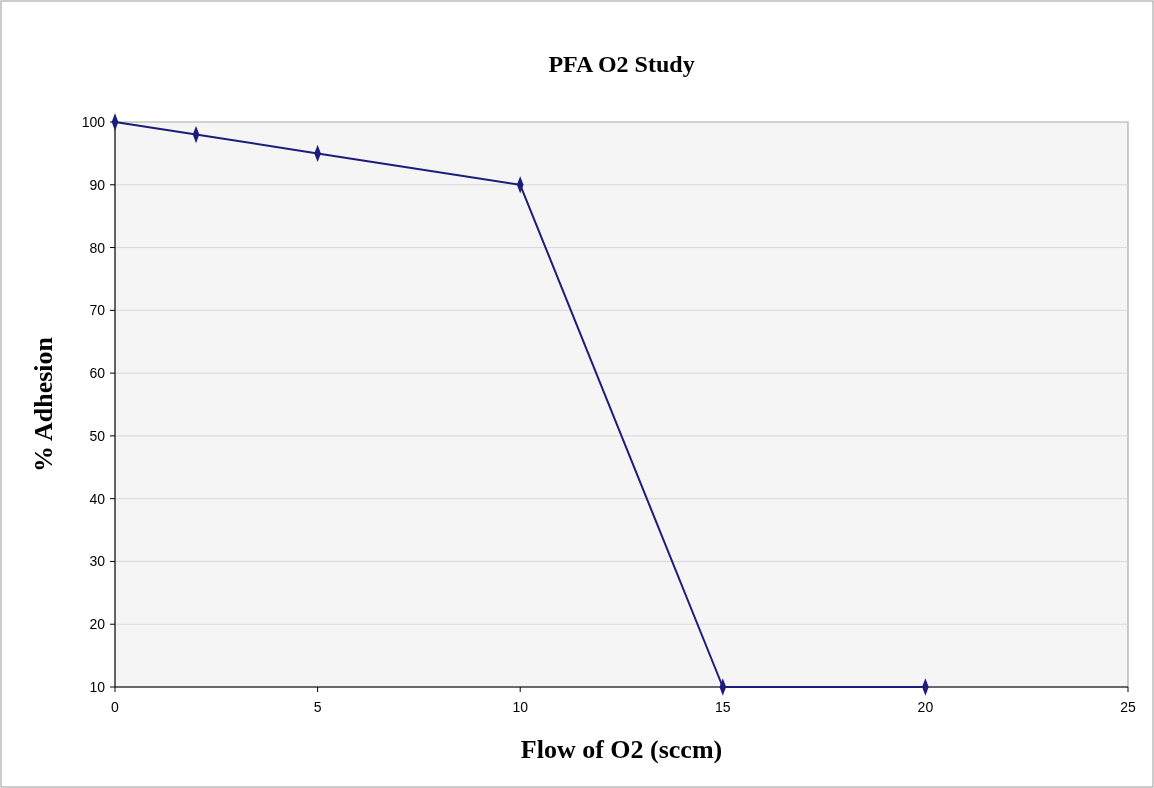 This screenshot has height=788, width=1154. What do you see at coordinates (97, 624) in the screenshot?
I see `y-tick-label: 20` at bounding box center [97, 624].